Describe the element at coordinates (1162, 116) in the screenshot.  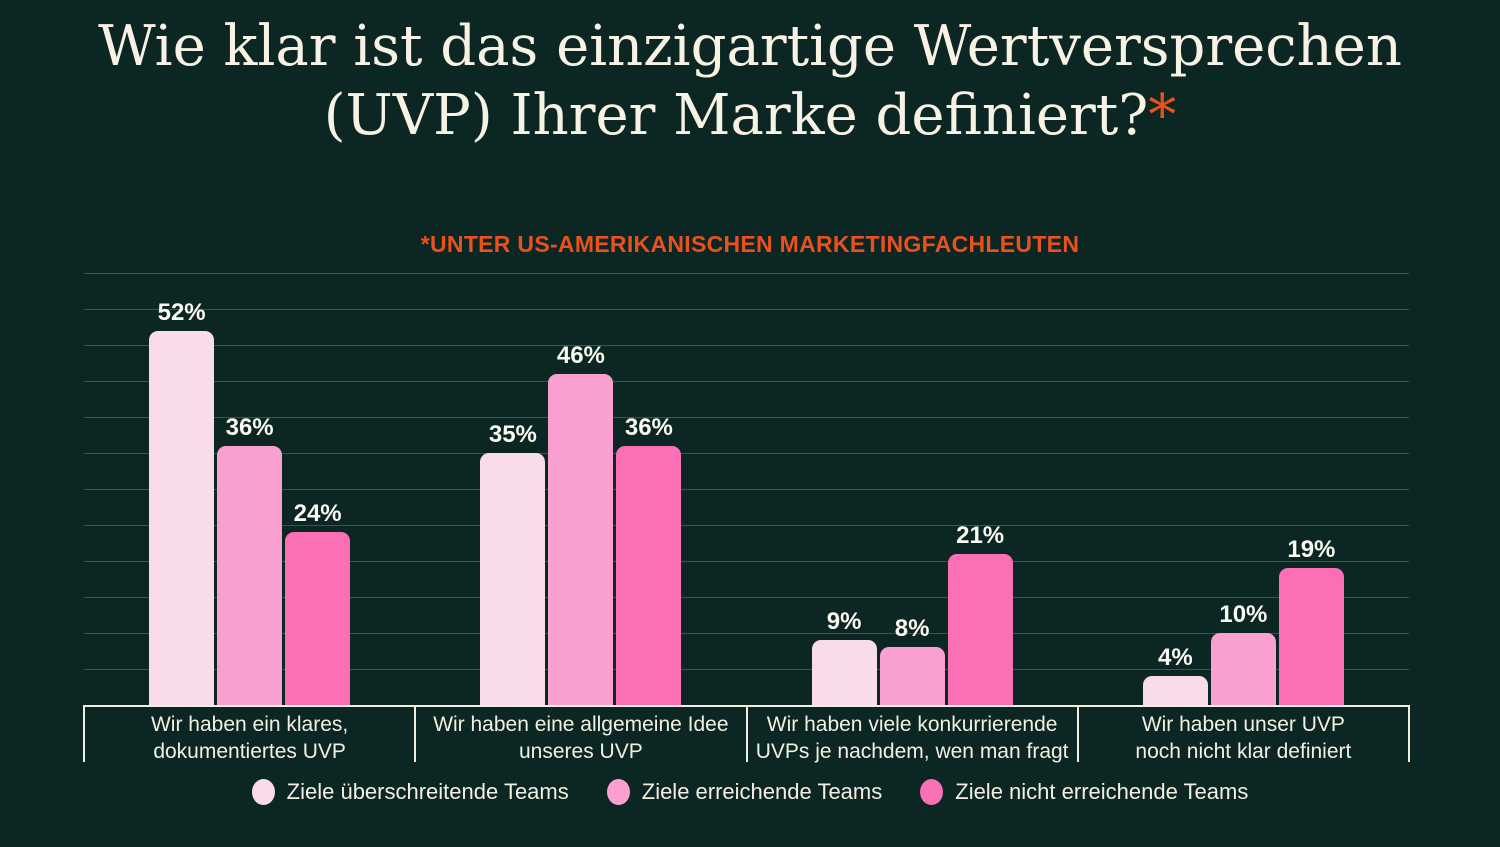
I see `title-asterisk: *` at that location.